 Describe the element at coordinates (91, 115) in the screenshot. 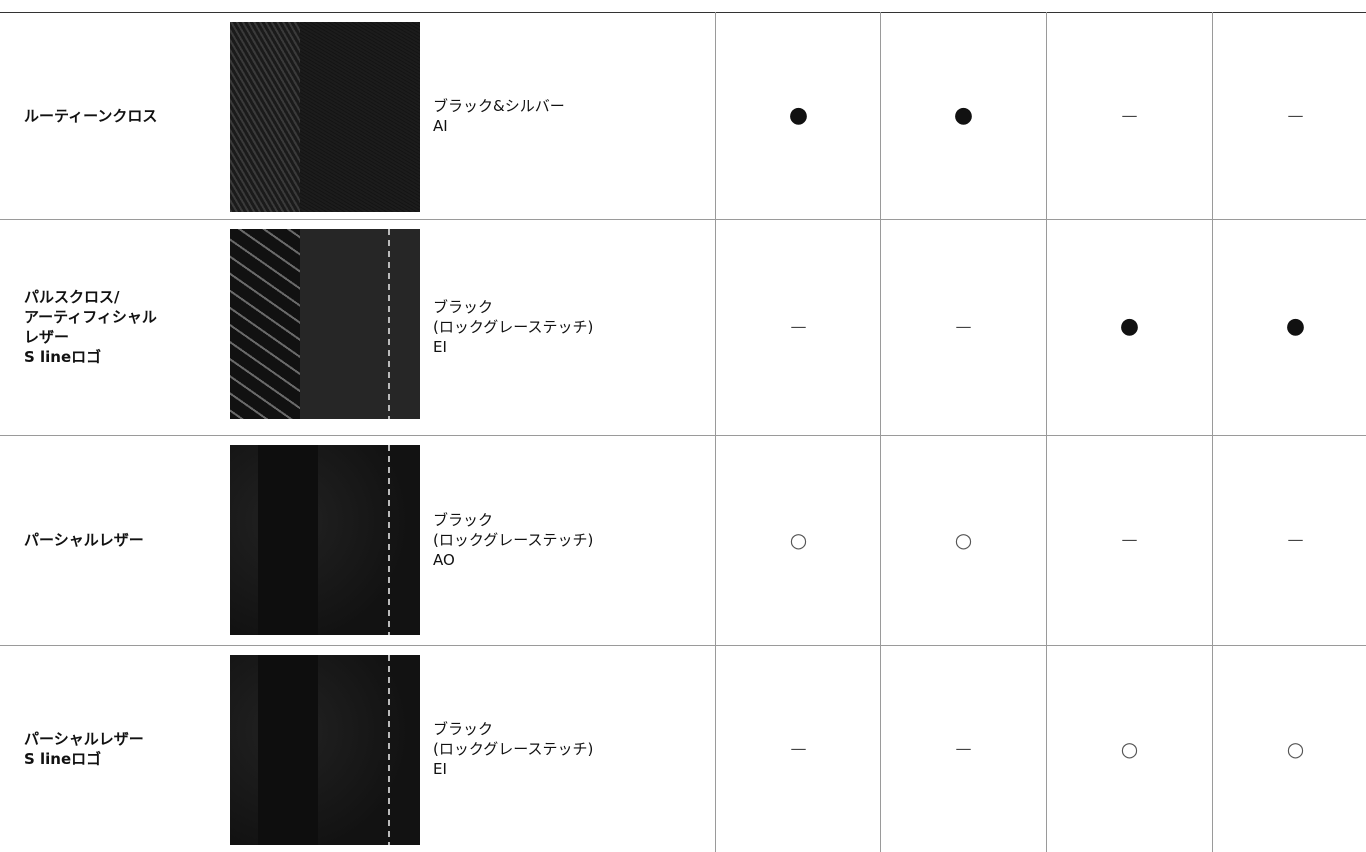

I see `name-line: ルーティーンクロス` at that location.